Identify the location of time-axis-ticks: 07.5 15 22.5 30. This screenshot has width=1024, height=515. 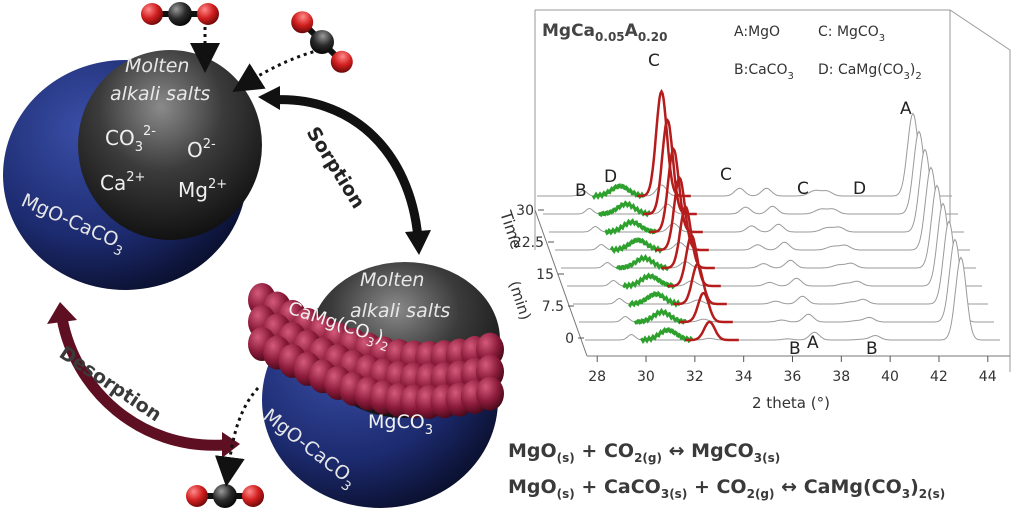
(548, 275).